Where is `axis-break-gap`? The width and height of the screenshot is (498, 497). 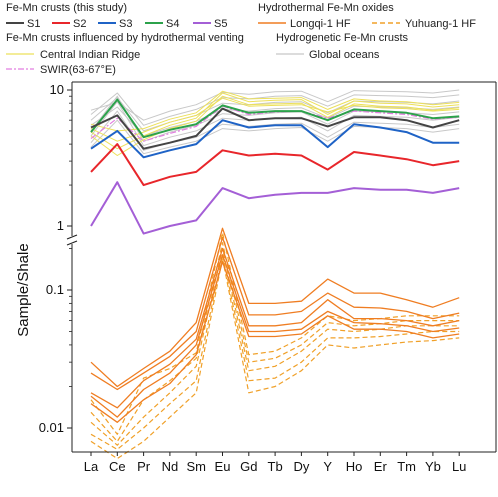
axis-break-gap is located at coordinates (72, 240).